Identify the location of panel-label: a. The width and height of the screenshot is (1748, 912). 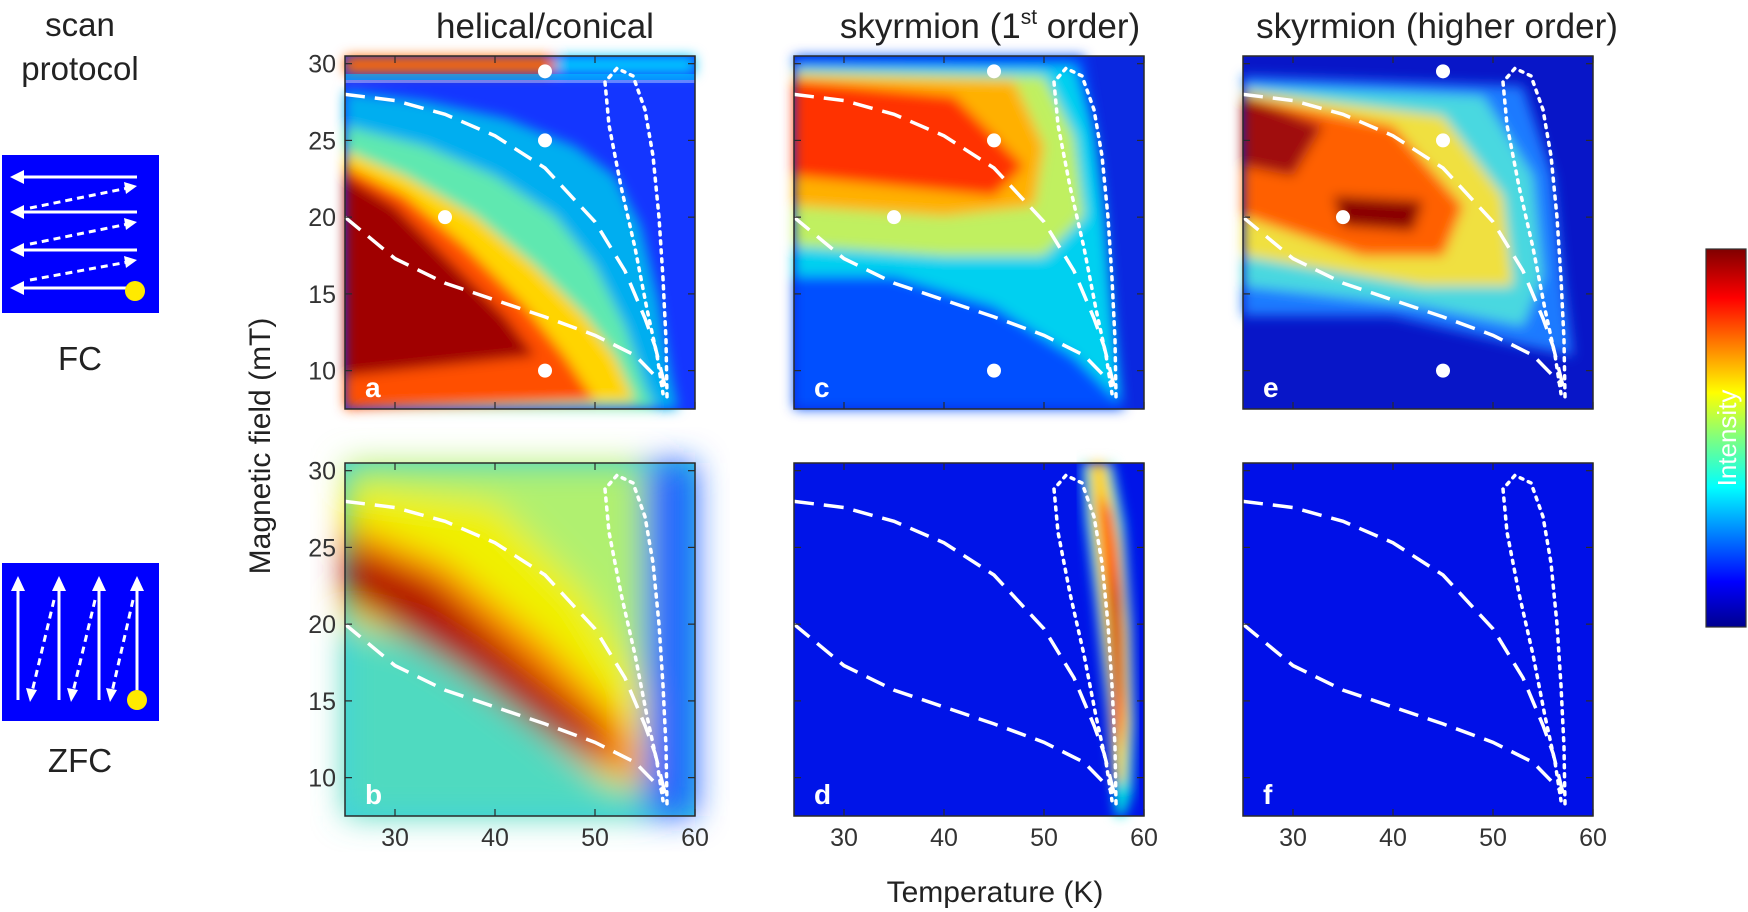
(373, 387).